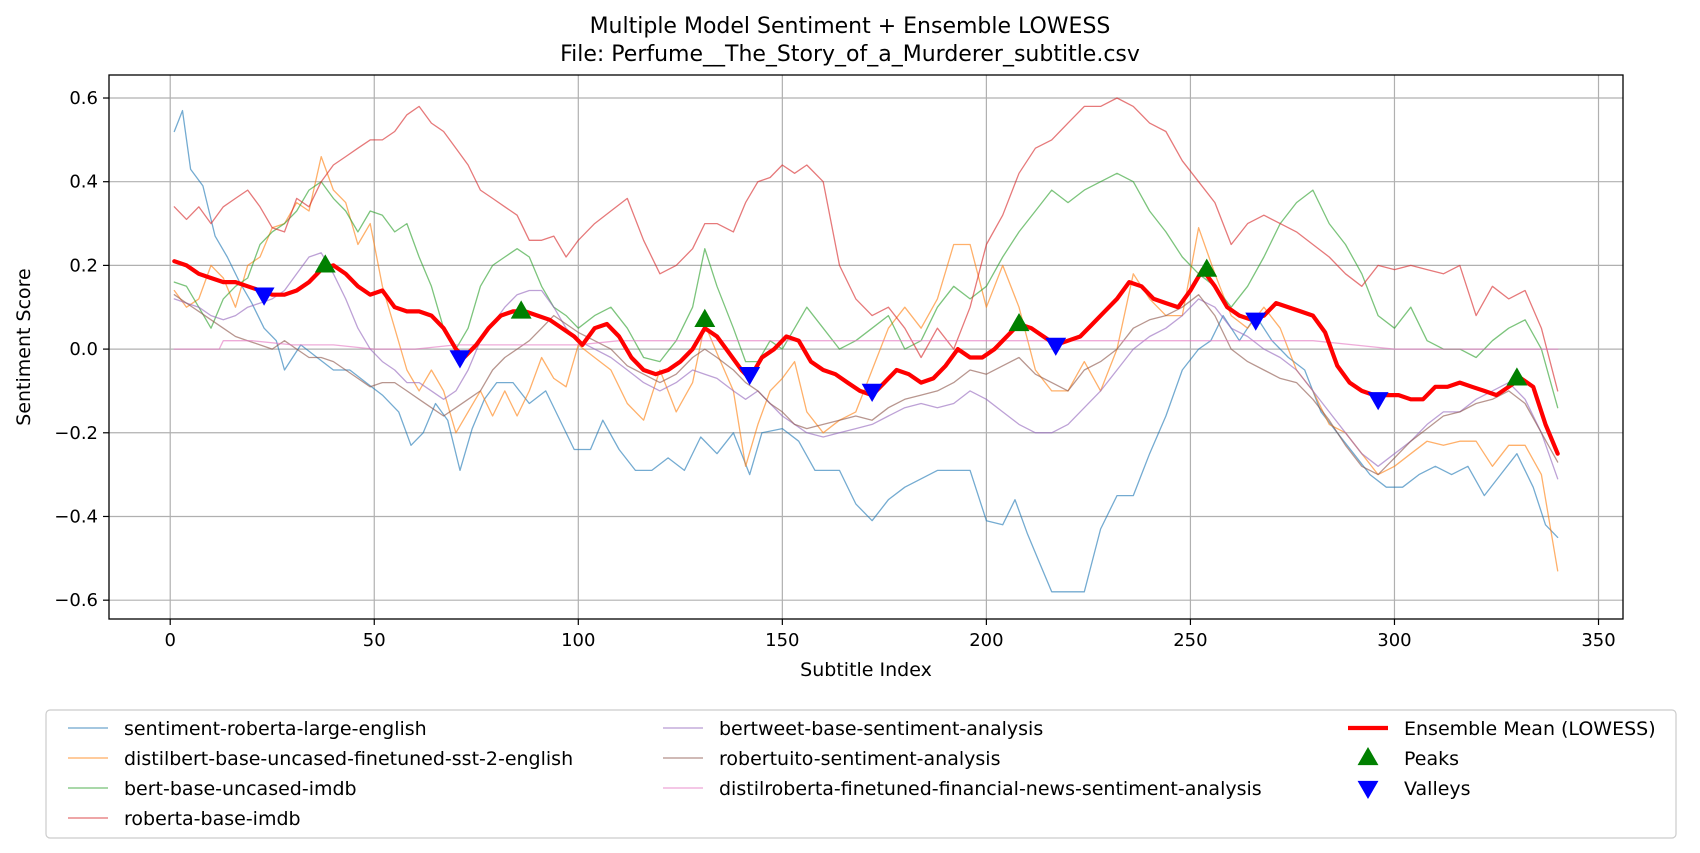 This screenshot has height=853, width=1700. I want to click on y-axis-ticks: −0.6 −0.4 −0.2 0.0 0.2 0.4 0.6, so click(81, 349).